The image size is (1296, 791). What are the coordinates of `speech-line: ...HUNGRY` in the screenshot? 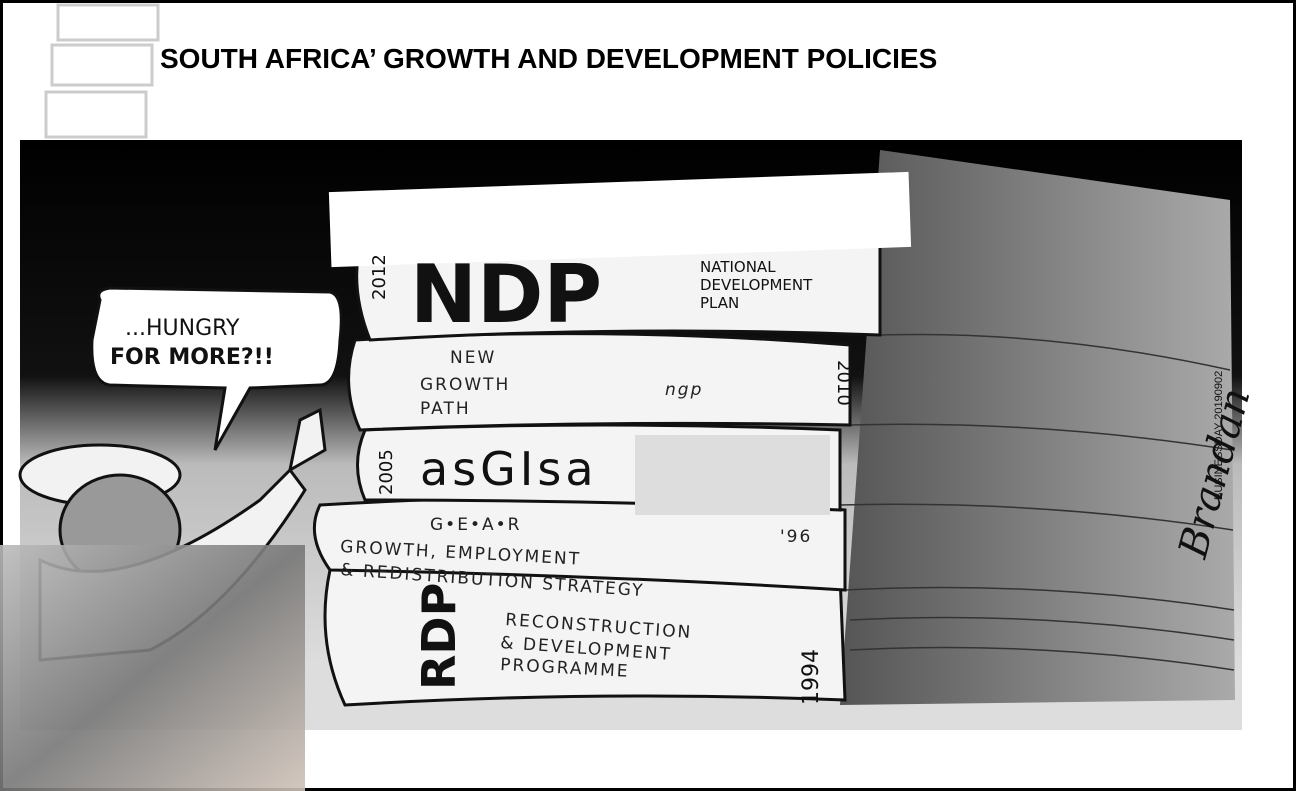 It's located at (182, 328).